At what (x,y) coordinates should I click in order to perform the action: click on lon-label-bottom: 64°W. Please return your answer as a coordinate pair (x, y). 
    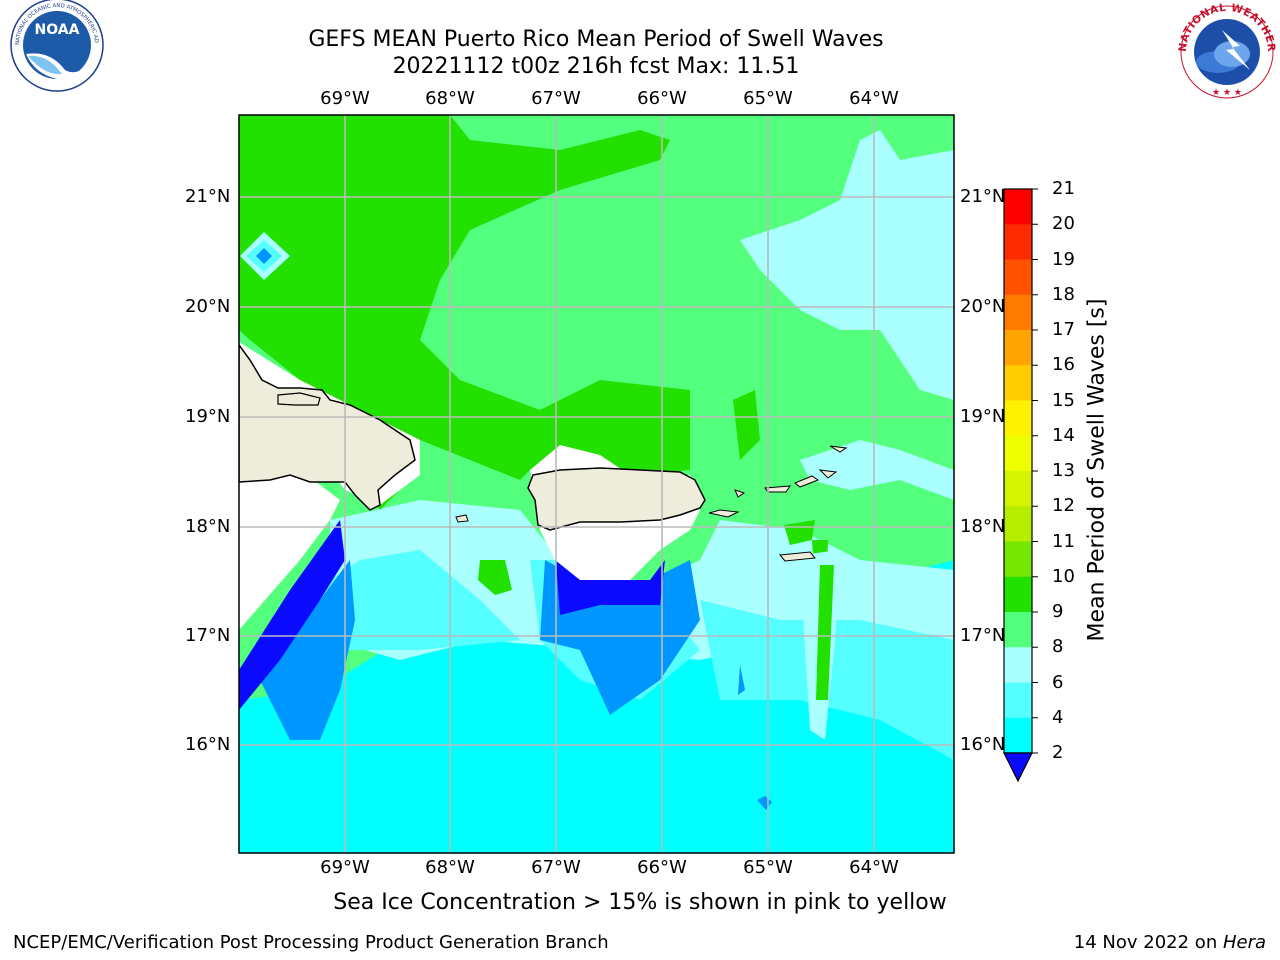
    Looking at the image, I should click on (874, 867).